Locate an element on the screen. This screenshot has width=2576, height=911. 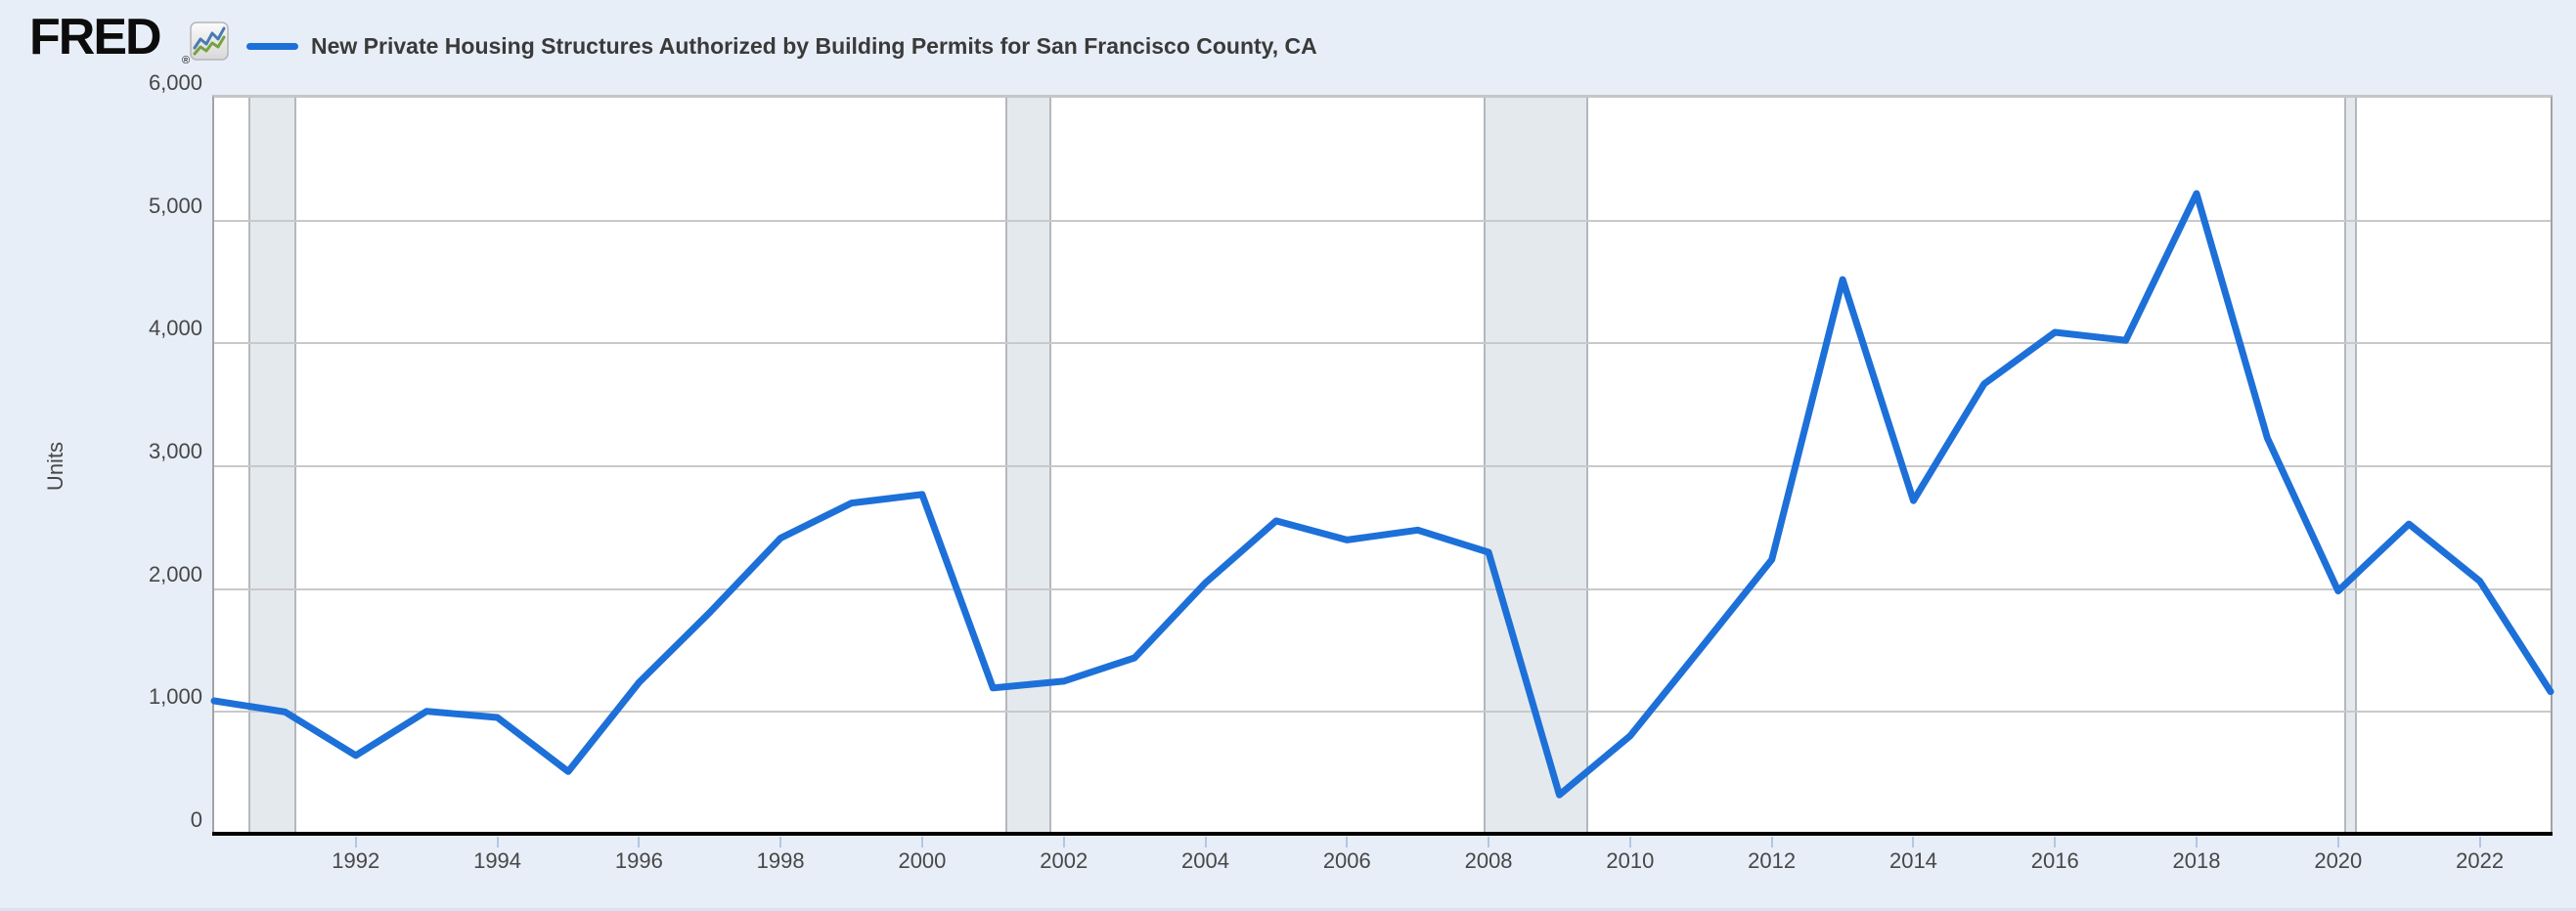
bottom-edge-strip is located at coordinates (1288, 909).